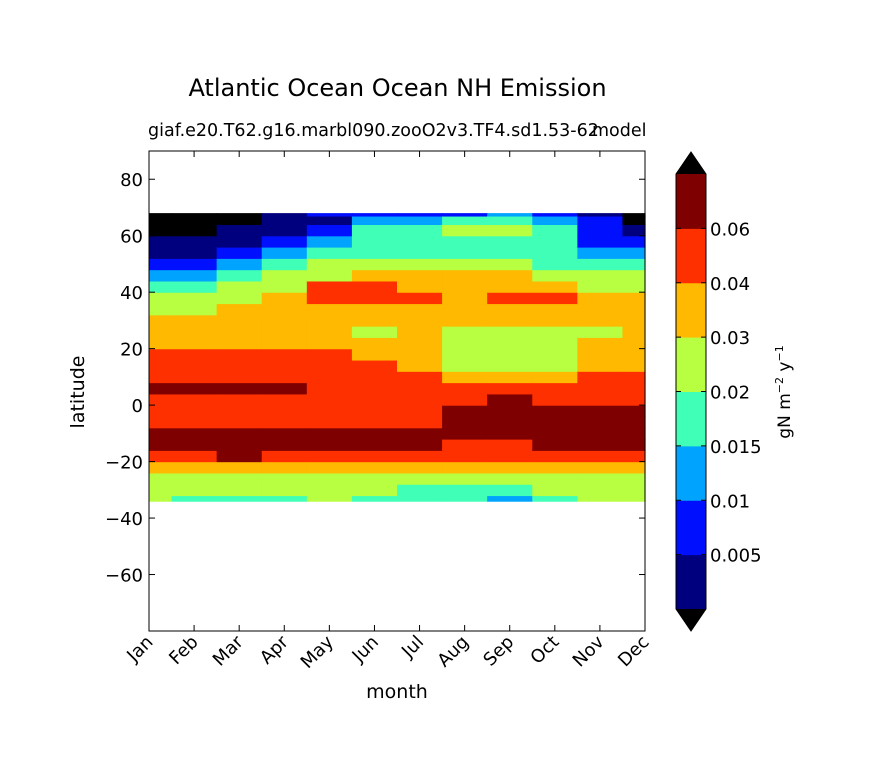 The image size is (876, 783). Describe the element at coordinates (784, 369) in the screenshot. I see `colorbar-label-unit-b: y` at that location.